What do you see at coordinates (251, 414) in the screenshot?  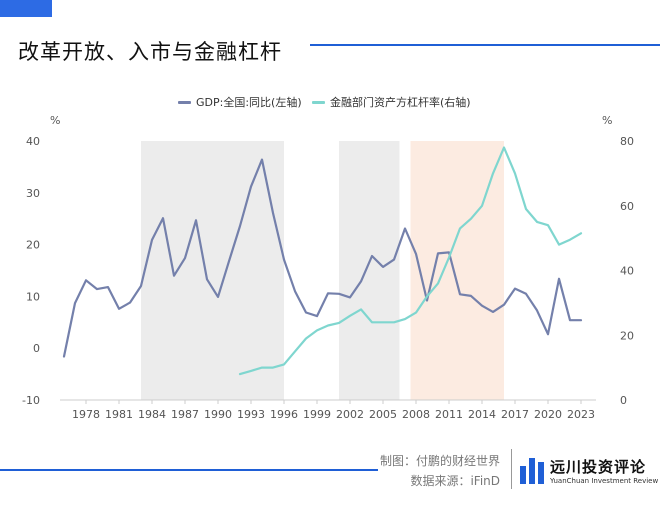 I see `x-tick-label: 1993` at bounding box center [251, 414].